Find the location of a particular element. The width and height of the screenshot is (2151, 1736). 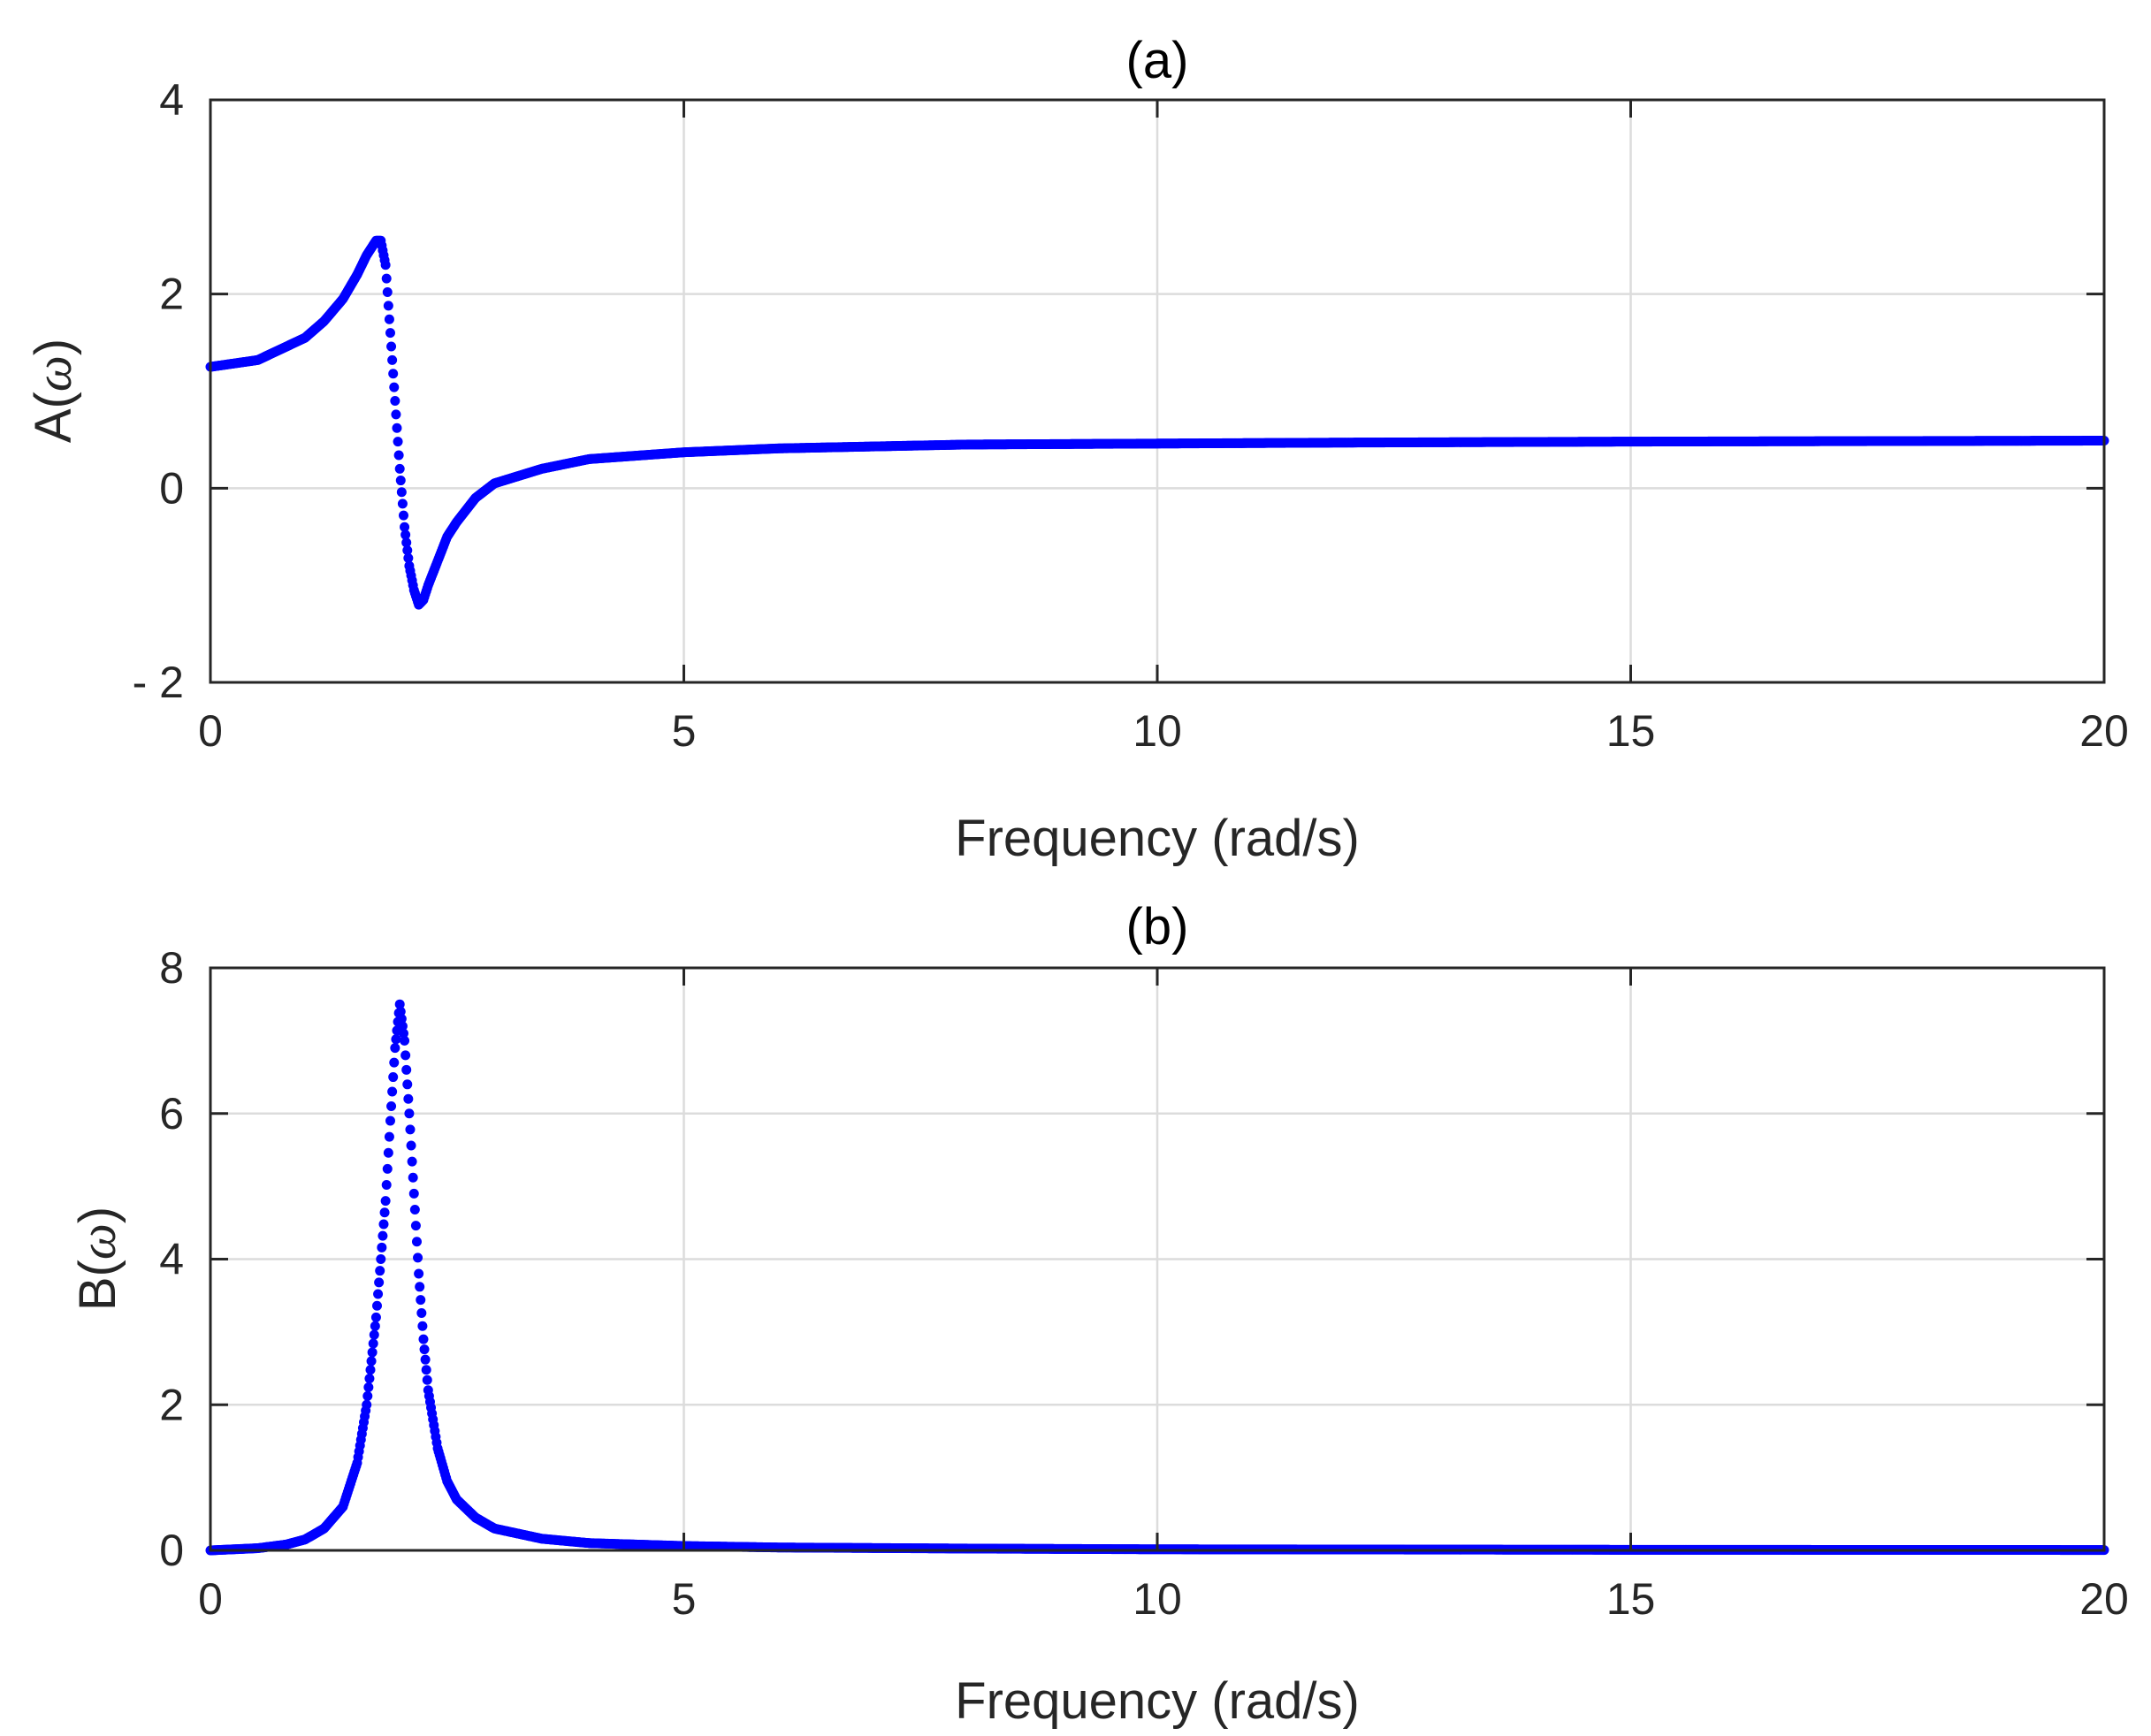

panel-a-ytick-label-3: 4 is located at coordinates (171, 100).